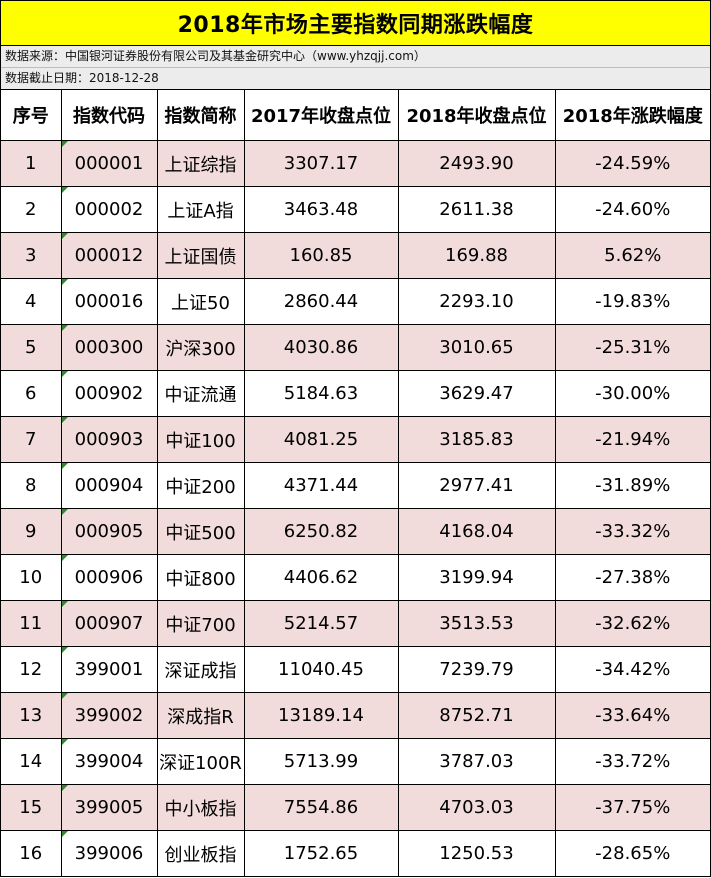  I want to click on cell-close-2017: 5214.57, so click(321, 623).